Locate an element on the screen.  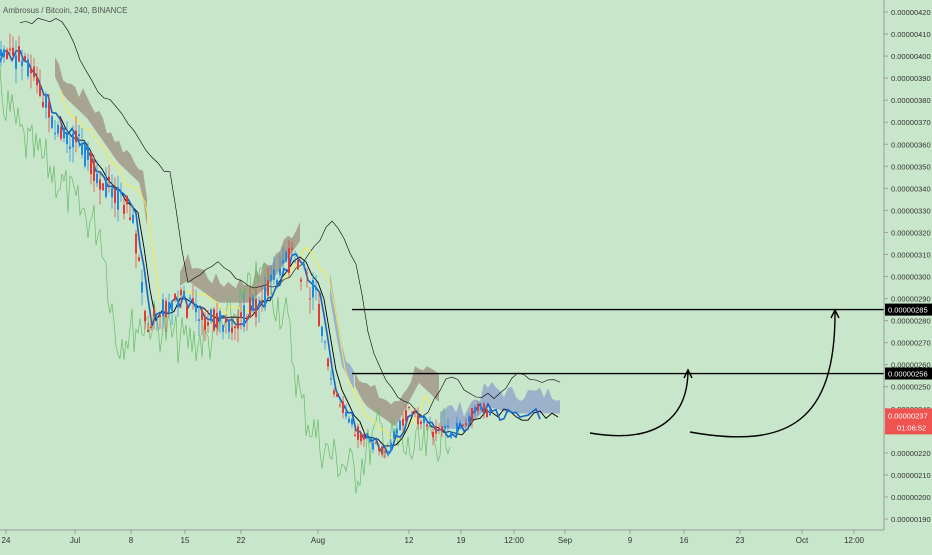
horizontal-levels is located at coordinates (618, 341).